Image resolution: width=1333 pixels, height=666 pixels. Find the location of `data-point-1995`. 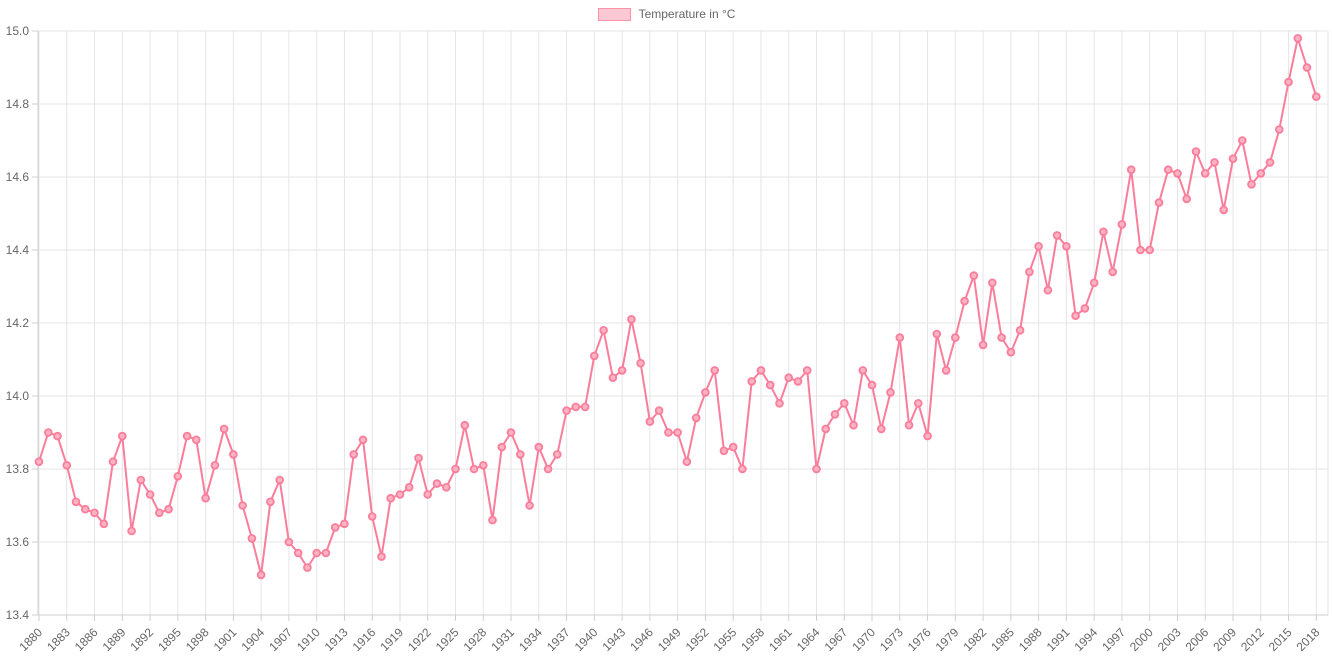

data-point-1995 is located at coordinates (1103, 232).